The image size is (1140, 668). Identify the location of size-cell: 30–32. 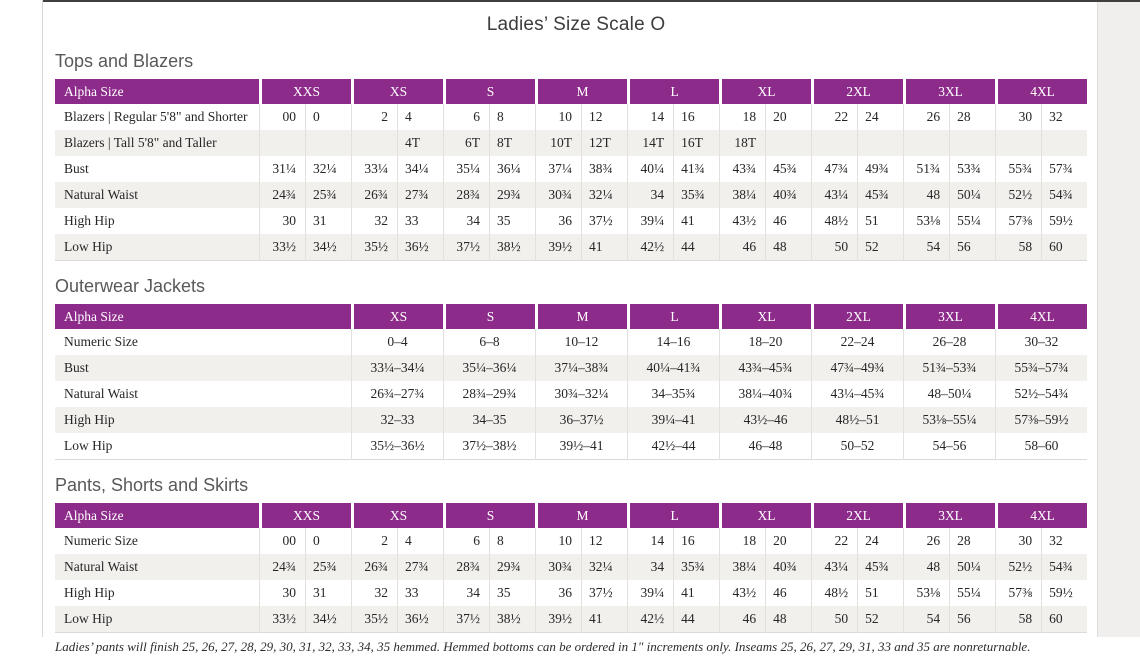
(1041, 342).